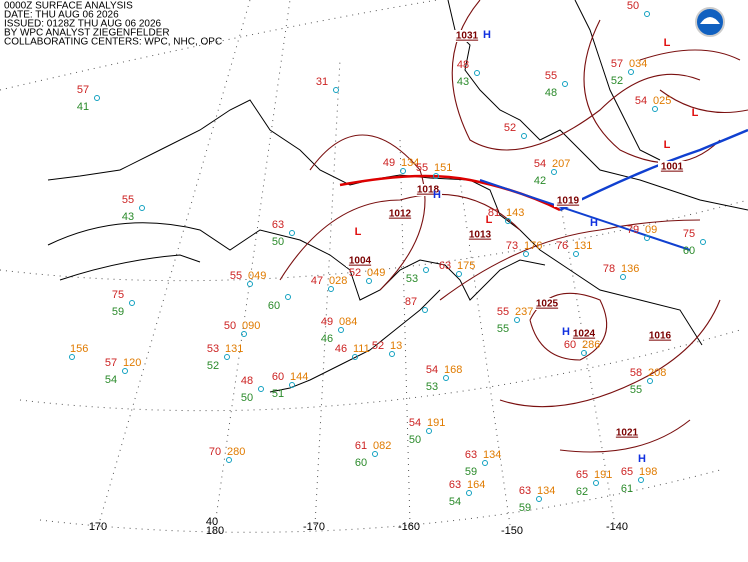 Image resolution: width=748 pixels, height=562 pixels. What do you see at coordinates (551, 93) in the screenshot?
I see `dewpoint: 48` at bounding box center [551, 93].